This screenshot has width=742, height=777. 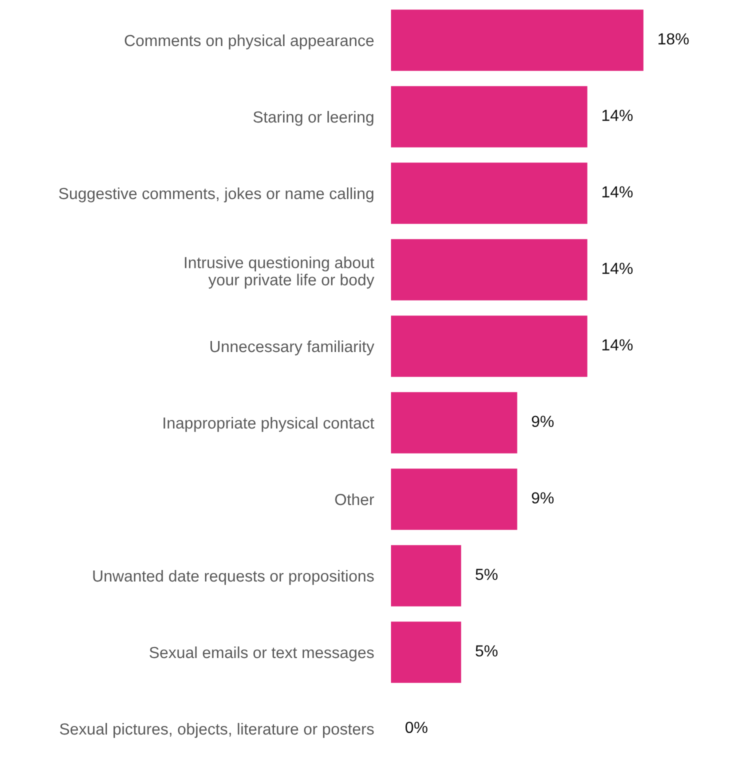 What do you see at coordinates (249, 42) in the screenshot?
I see `y-tick-label: Comments on physical appearance` at bounding box center [249, 42].